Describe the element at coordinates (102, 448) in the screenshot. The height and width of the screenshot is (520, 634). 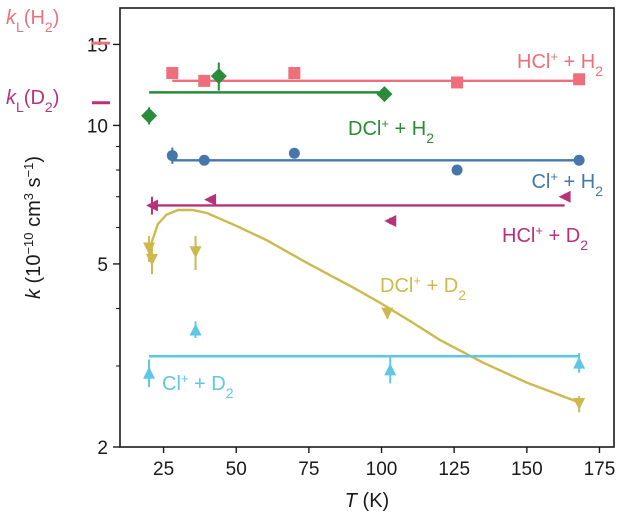
I see `y-tick-label: 2` at that location.